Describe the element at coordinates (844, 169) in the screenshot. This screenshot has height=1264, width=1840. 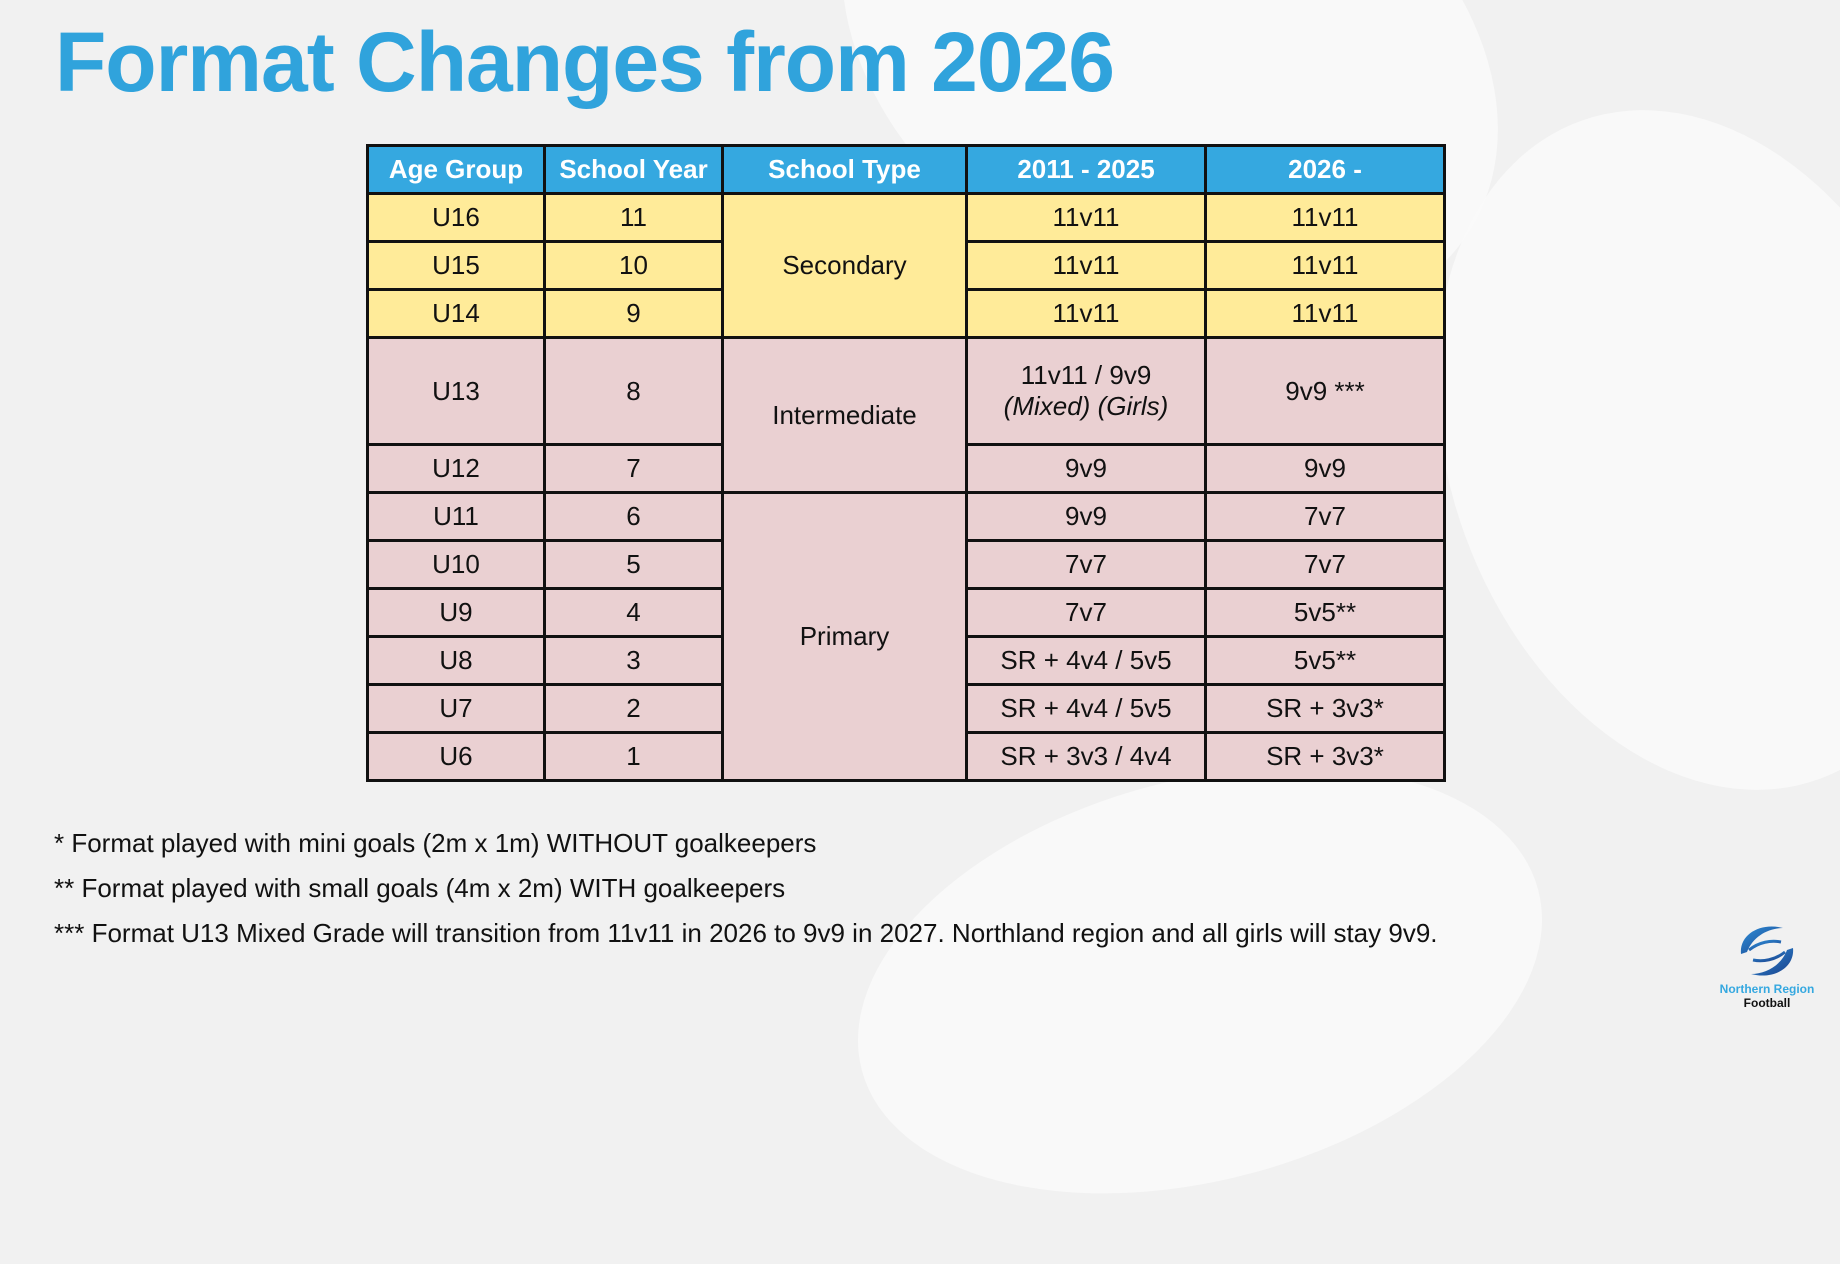
I see `header-school-type: School Type` at that location.